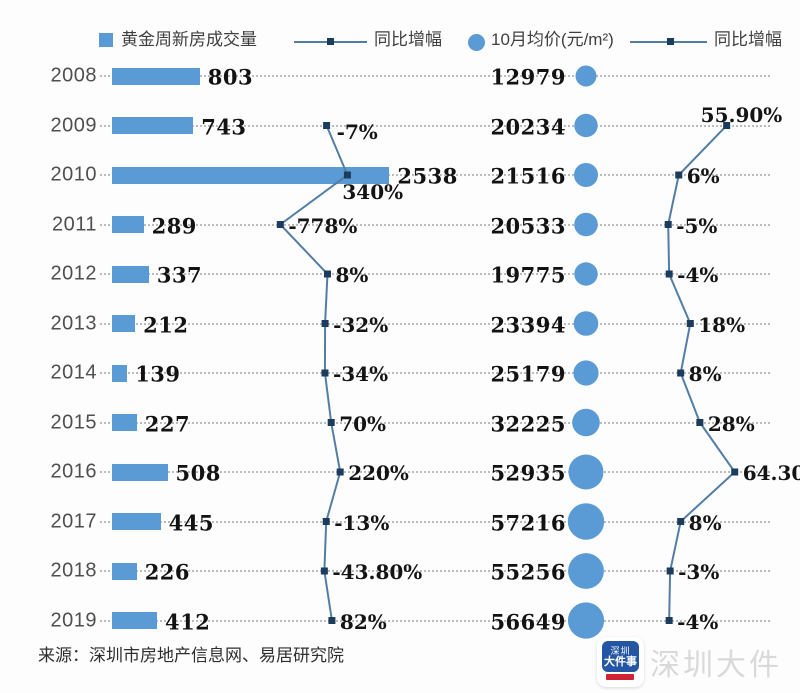 Image resolution: width=800 pixels, height=693 pixels. I want to click on price-value-label: 19775, so click(528, 275).